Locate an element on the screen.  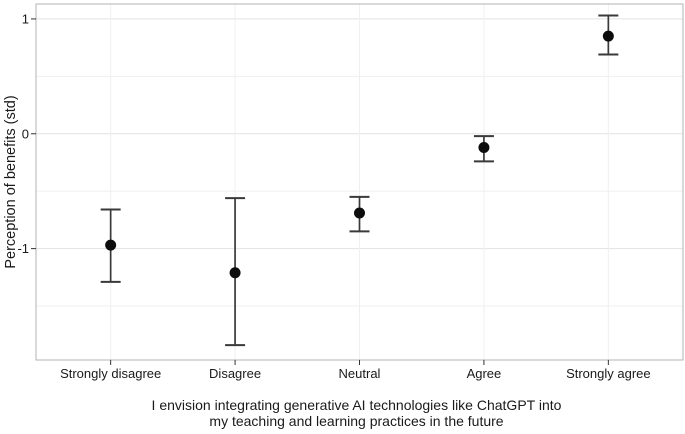
x-axis-tick-label: Neutral is located at coordinates (360, 373).